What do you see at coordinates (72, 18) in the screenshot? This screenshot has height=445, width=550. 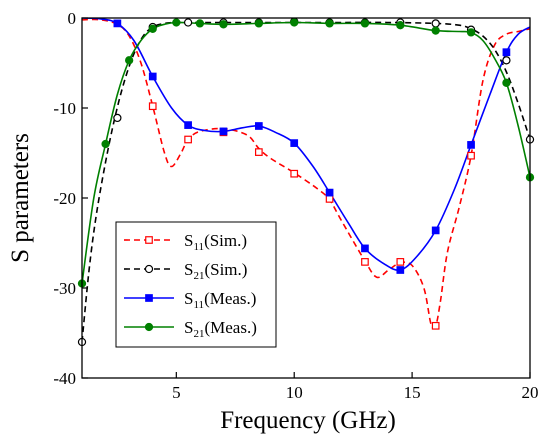 I see `y-tick-label: 0` at bounding box center [72, 18].